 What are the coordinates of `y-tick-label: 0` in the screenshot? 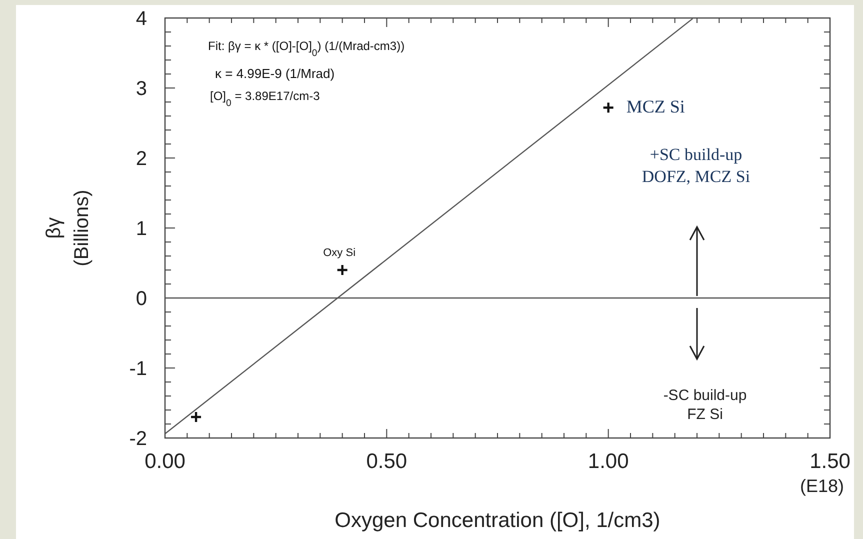 It's located at (141, 299).